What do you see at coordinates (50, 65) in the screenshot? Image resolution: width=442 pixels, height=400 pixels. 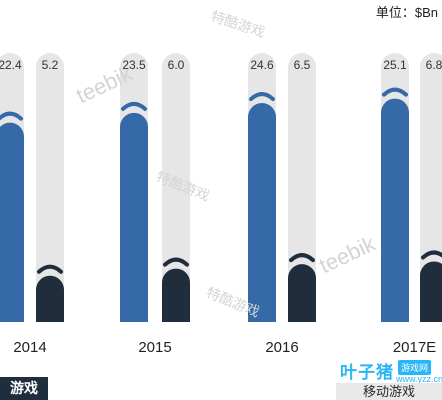 I see `data-label: 5.2` at bounding box center [50, 65].